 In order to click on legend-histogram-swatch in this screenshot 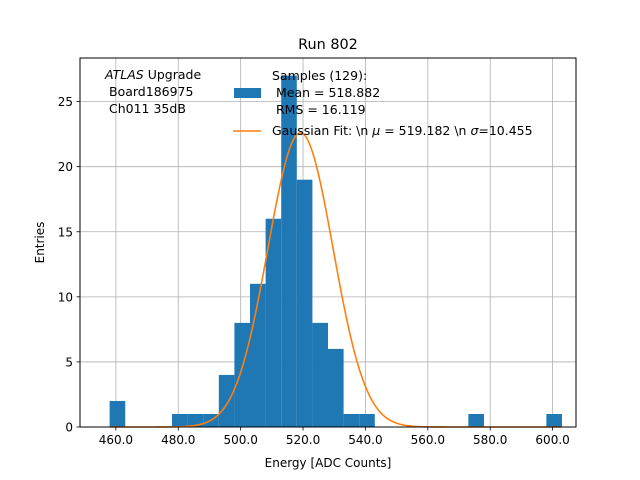, I will do `click(247, 93)`.